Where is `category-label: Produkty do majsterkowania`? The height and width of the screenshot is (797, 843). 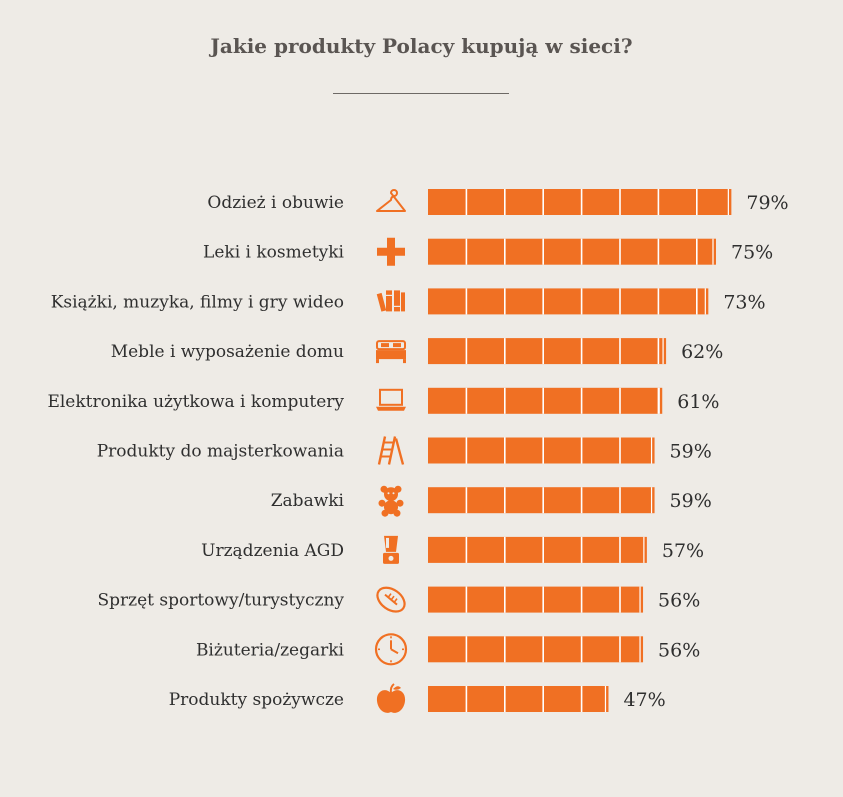
category-label: Produkty do majsterkowania is located at coordinates (220, 452).